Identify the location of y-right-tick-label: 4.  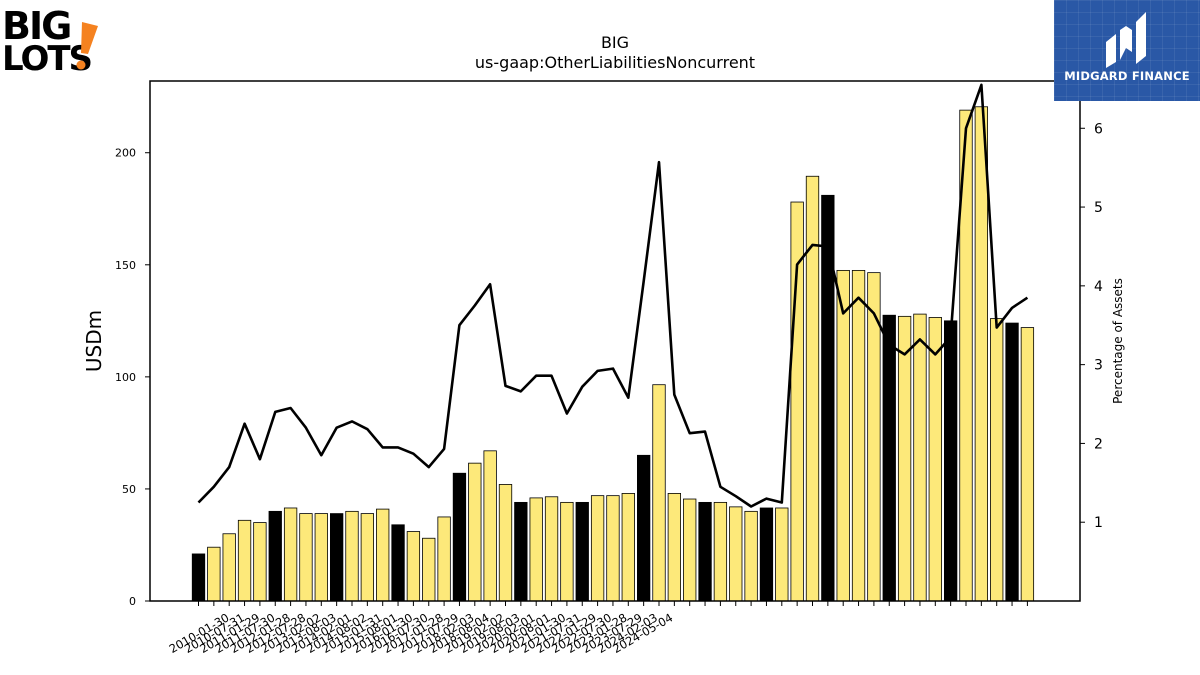
(1098, 287).